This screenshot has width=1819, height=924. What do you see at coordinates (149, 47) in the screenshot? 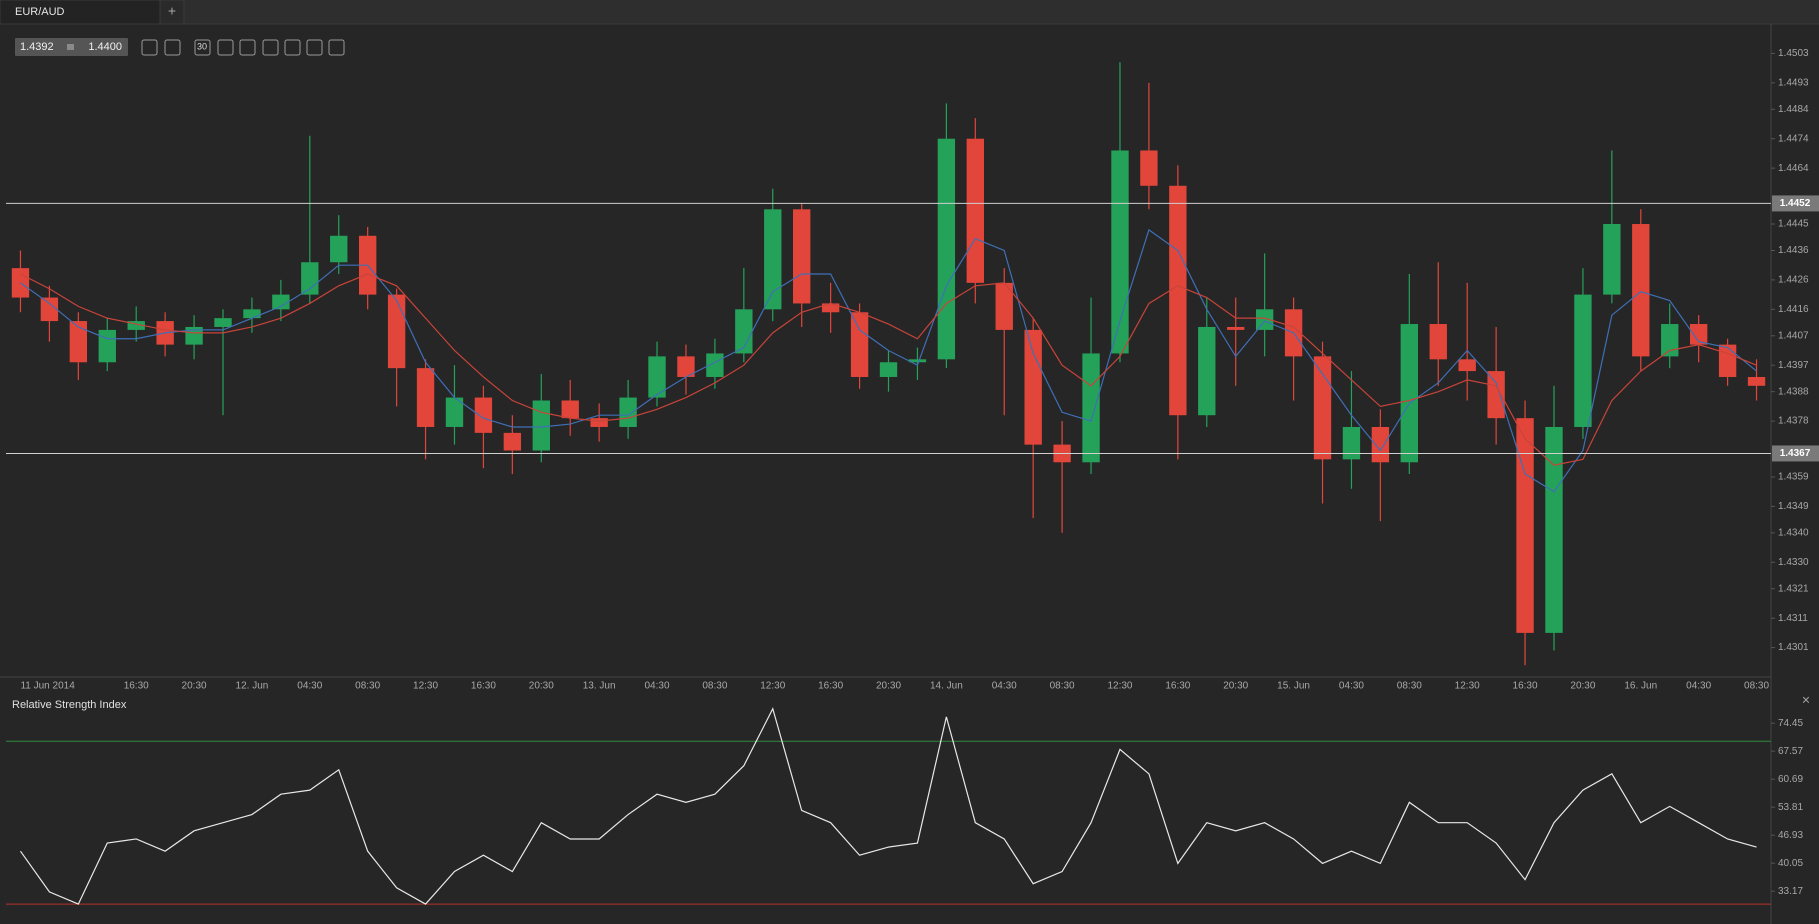
I see `zoom-out` at bounding box center [149, 47].